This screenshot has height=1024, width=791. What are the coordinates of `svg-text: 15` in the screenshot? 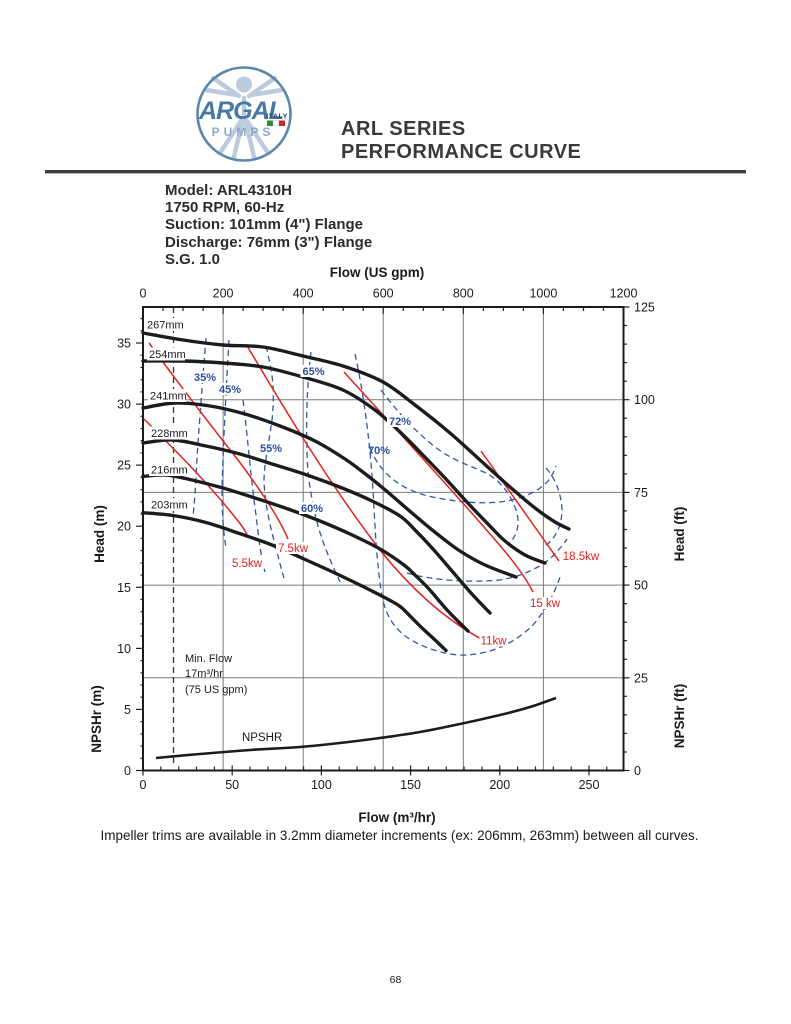 It's located at (124, 588).